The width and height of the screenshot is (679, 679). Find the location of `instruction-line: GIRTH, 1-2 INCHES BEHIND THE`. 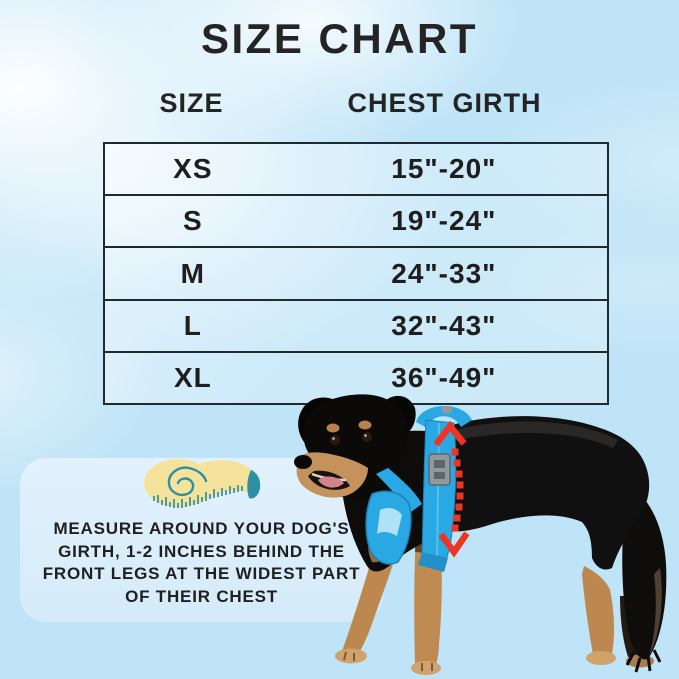

instruction-line: GIRTH, 1-2 INCHES BEHIND THE is located at coordinates (201, 551).